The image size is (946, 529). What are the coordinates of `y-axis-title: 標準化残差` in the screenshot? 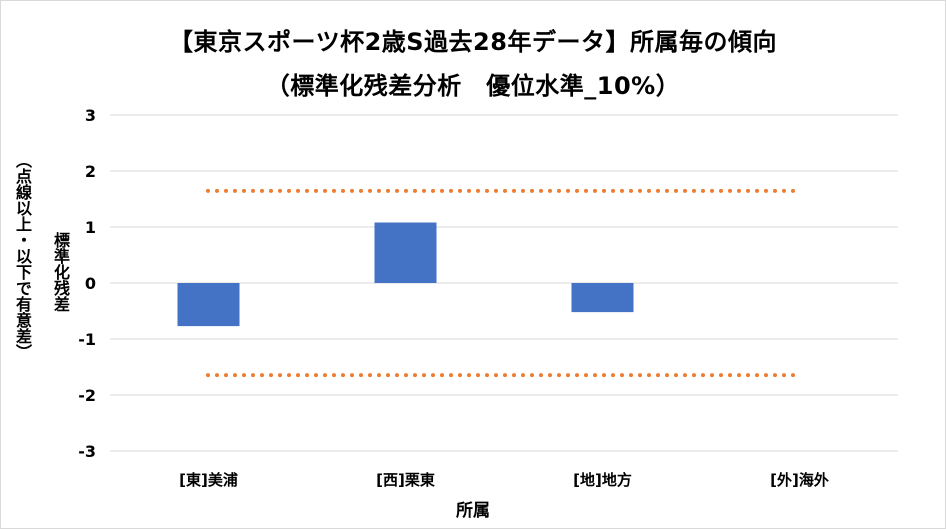 It's located at (60, 272).